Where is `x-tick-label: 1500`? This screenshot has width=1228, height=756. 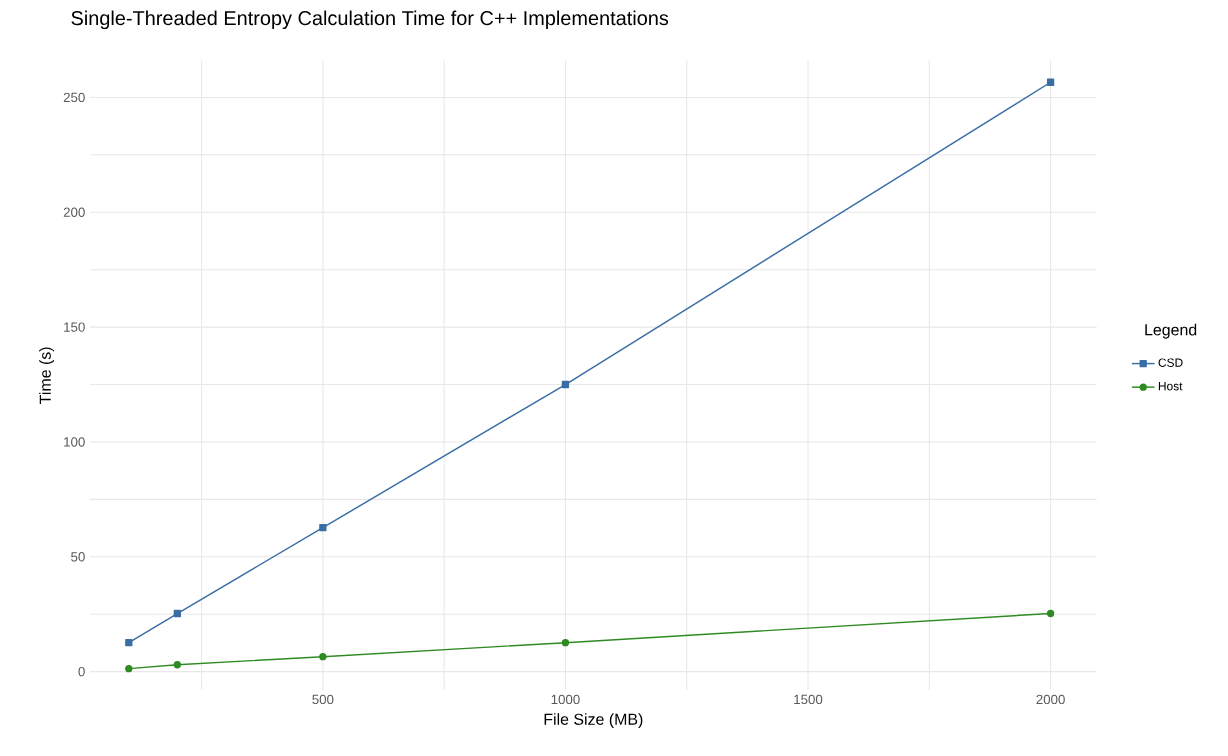 x-tick-label: 1500 is located at coordinates (808, 699).